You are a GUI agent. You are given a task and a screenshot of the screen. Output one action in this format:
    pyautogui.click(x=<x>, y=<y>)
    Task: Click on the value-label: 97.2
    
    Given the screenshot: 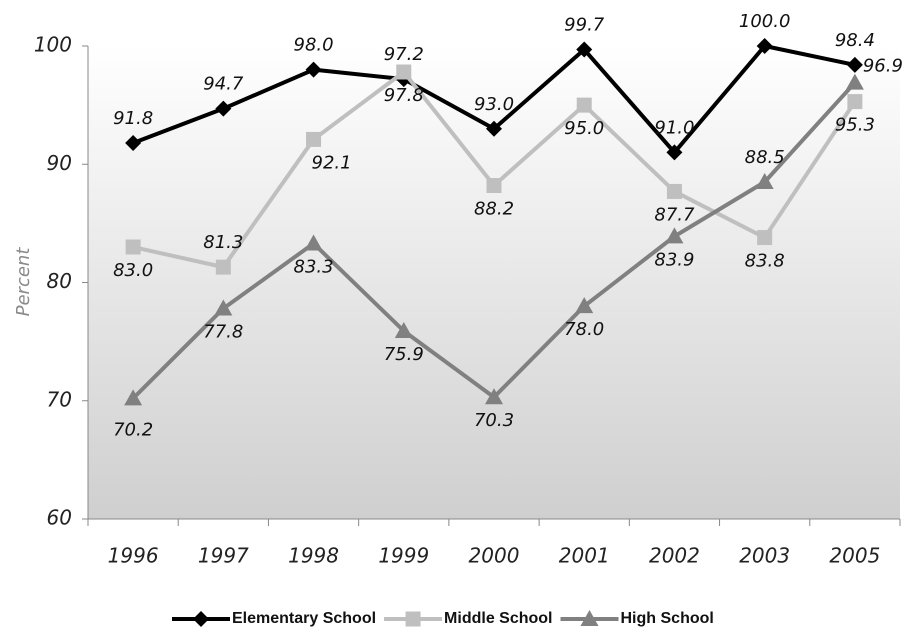 What is the action you would take?
    pyautogui.click(x=404, y=54)
    